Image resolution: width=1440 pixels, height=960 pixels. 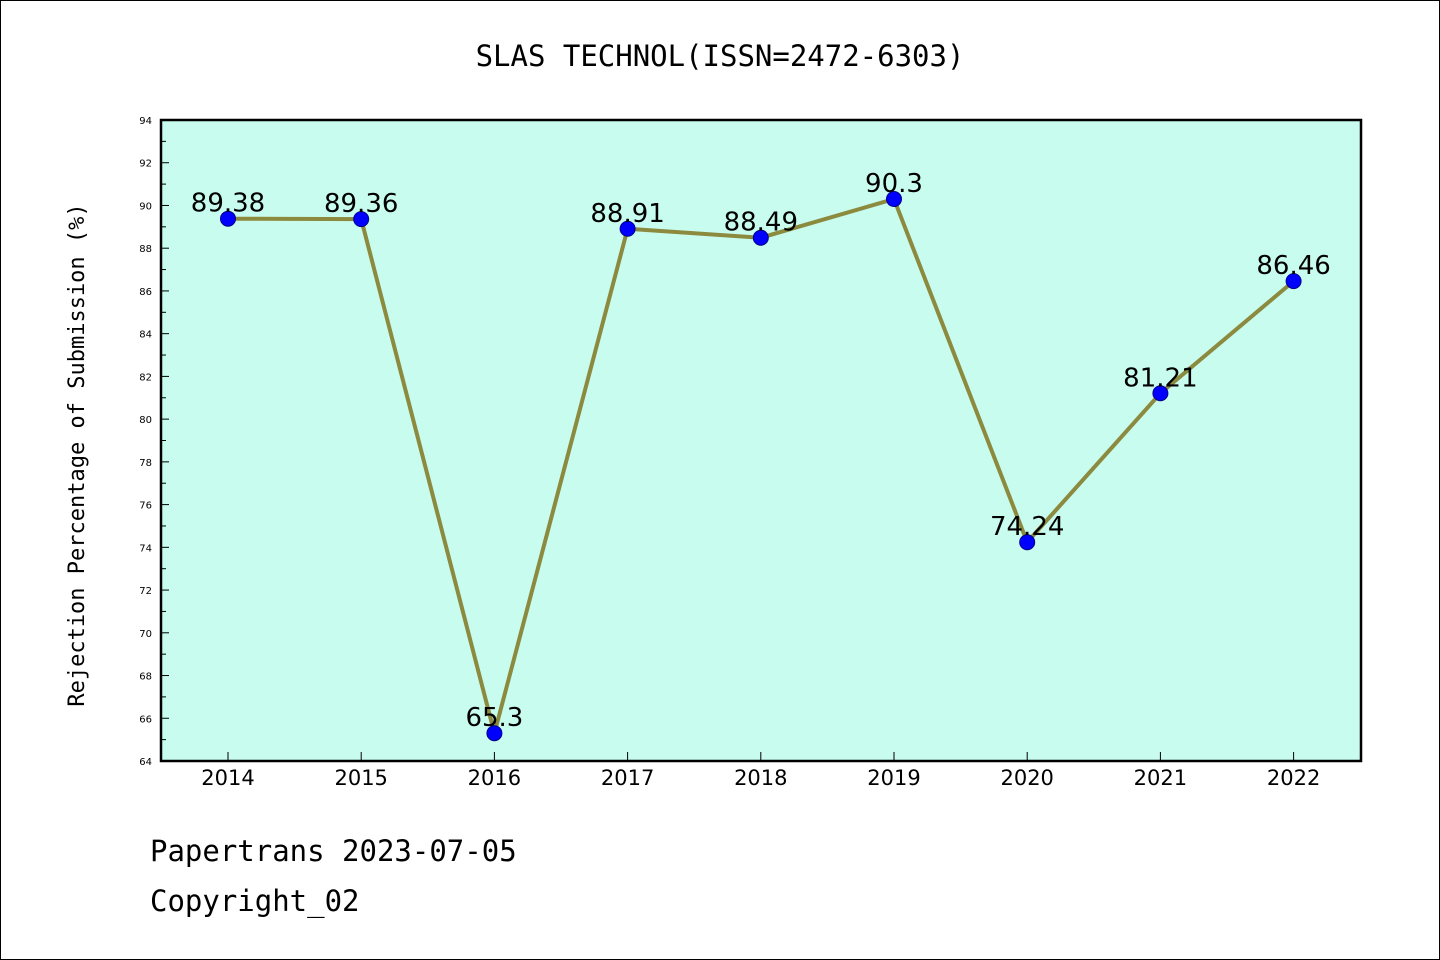 I want to click on y-tick-label: 94, so click(x=145, y=121).